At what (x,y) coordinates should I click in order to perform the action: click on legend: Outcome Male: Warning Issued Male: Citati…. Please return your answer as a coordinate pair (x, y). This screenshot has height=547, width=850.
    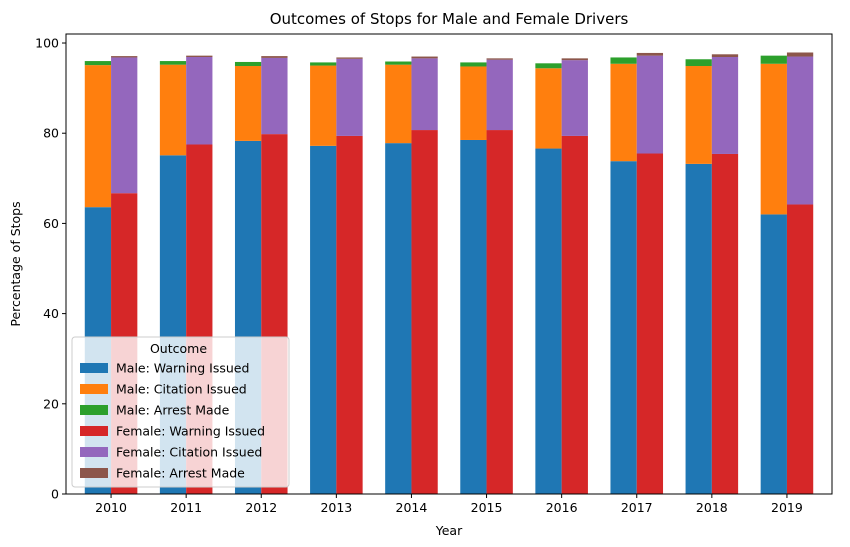
    Looking at the image, I should click on (180, 412).